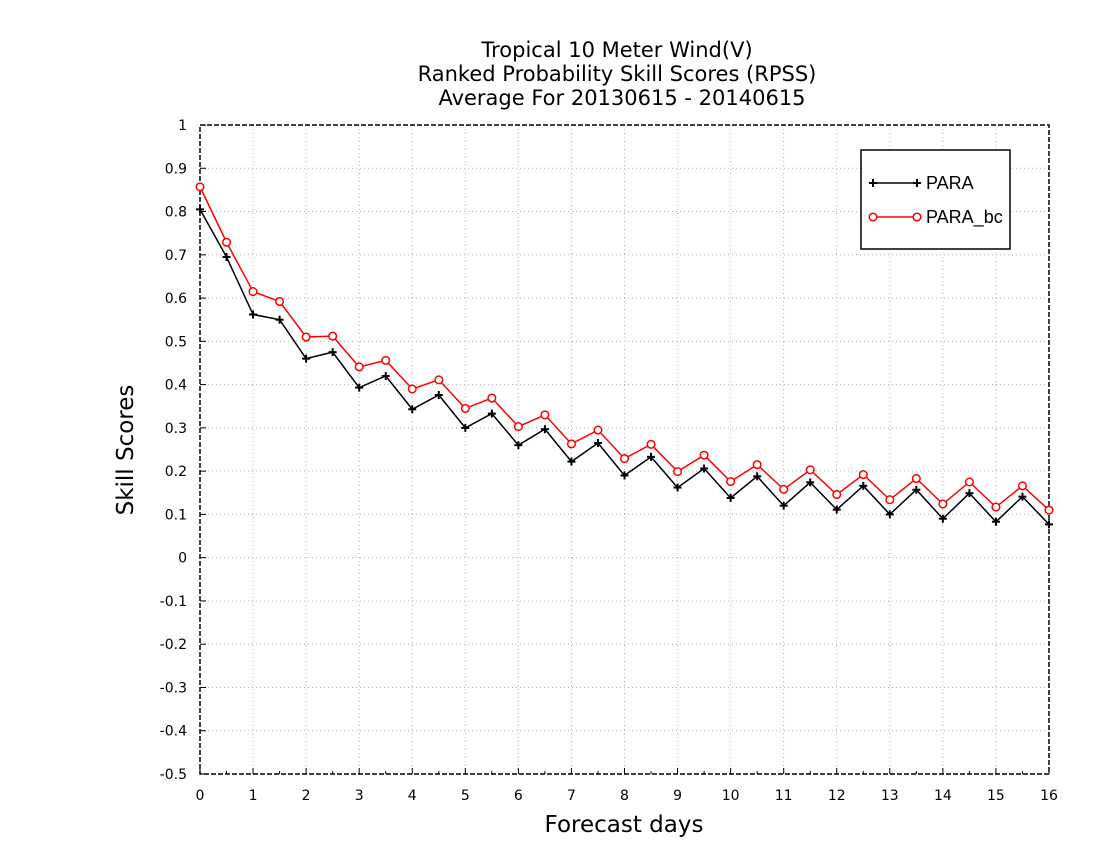 Image resolution: width=1100 pixels, height=850 pixels. I want to click on legend-item: PARA, so click(921, 183).